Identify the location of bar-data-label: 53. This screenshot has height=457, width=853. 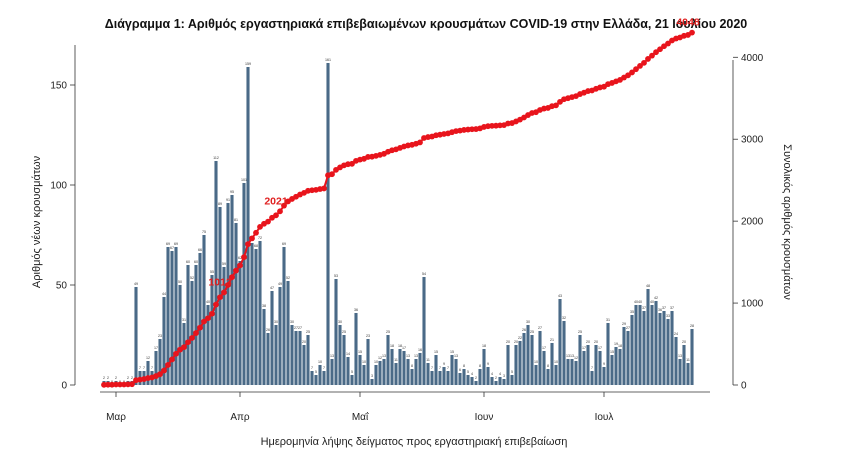
(336, 276).